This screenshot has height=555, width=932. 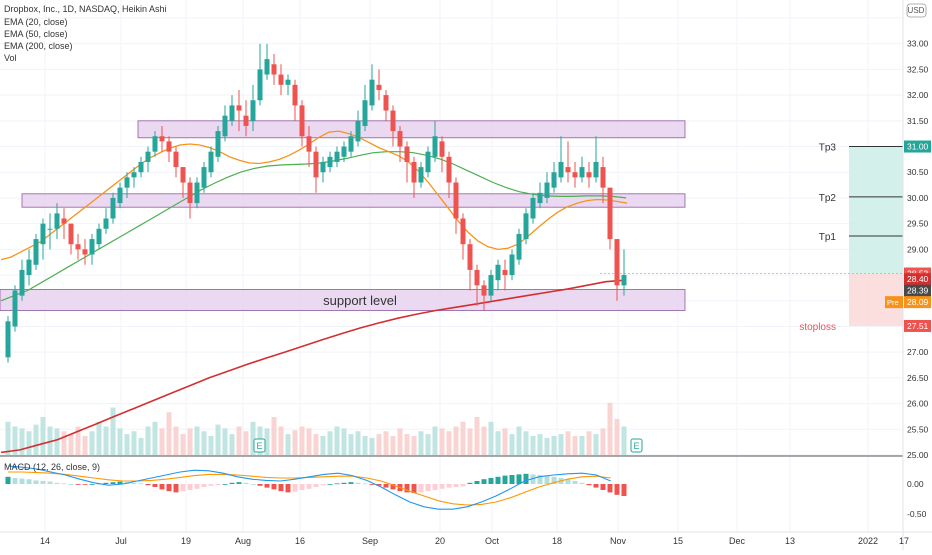 I want to click on time-tick-label: 2022, so click(x=868, y=541).